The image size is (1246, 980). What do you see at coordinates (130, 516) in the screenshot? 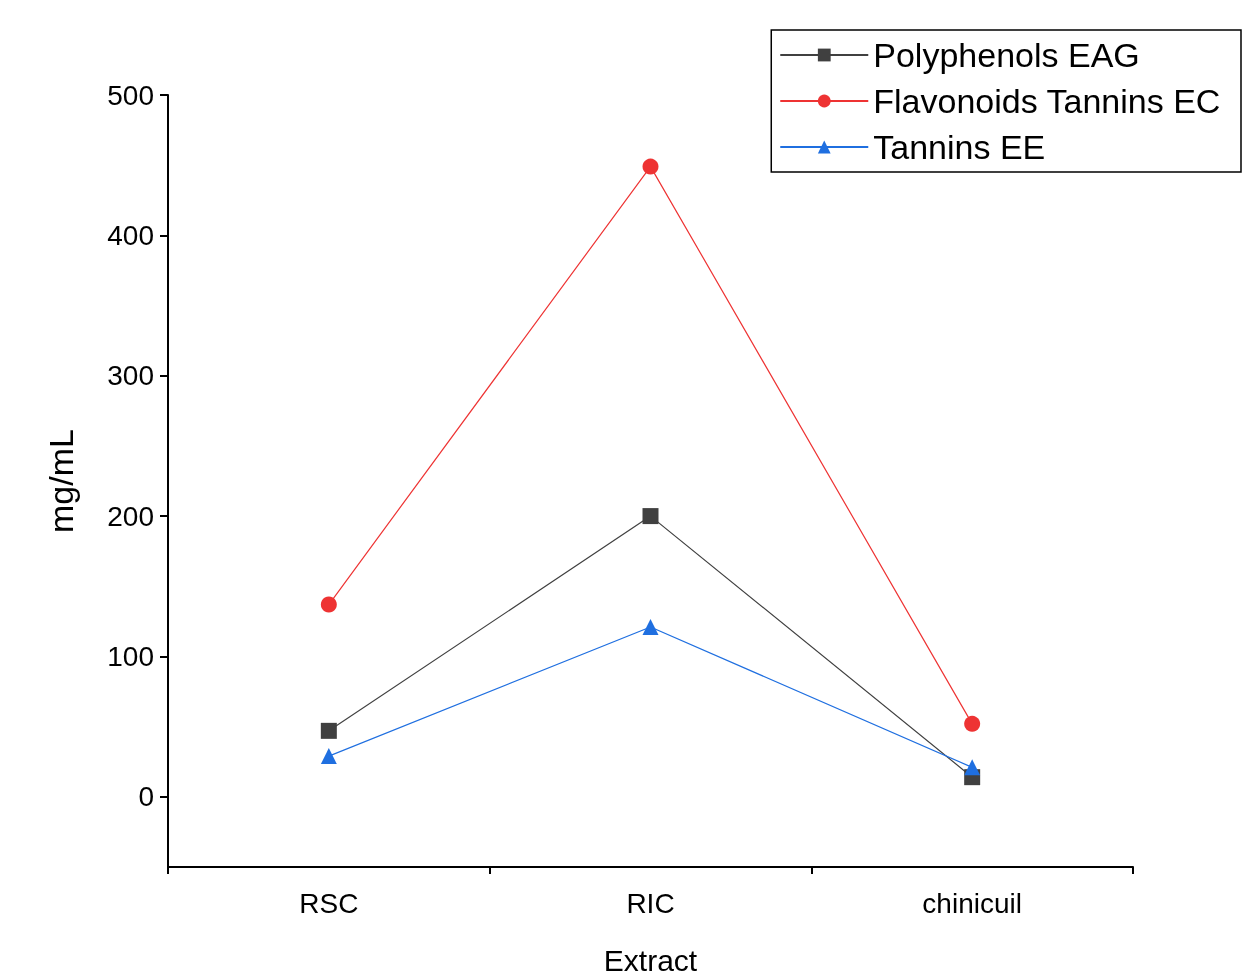
I see `y-tick-label: 200` at bounding box center [130, 516].